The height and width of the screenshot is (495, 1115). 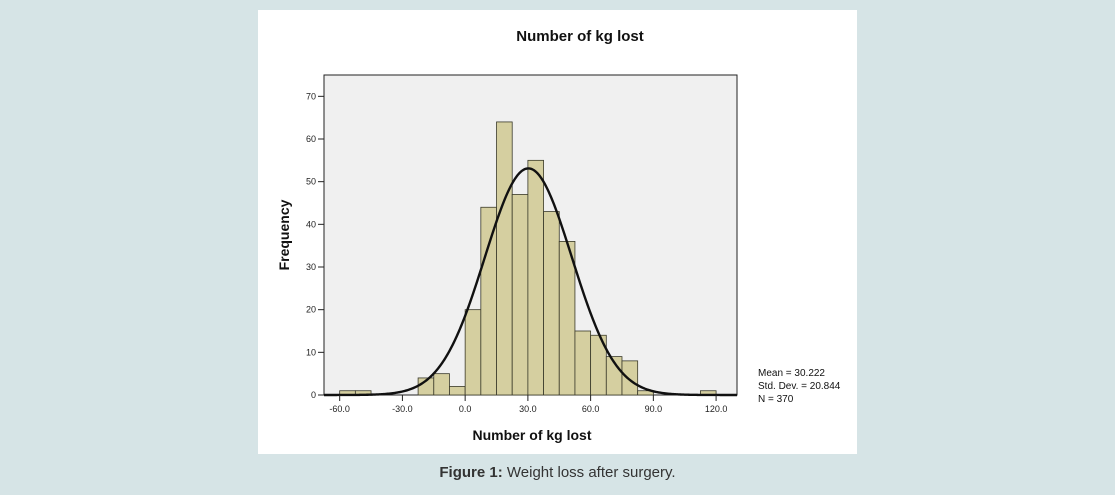 I want to click on y-tick-label-1: 10, so click(x=311, y=352).